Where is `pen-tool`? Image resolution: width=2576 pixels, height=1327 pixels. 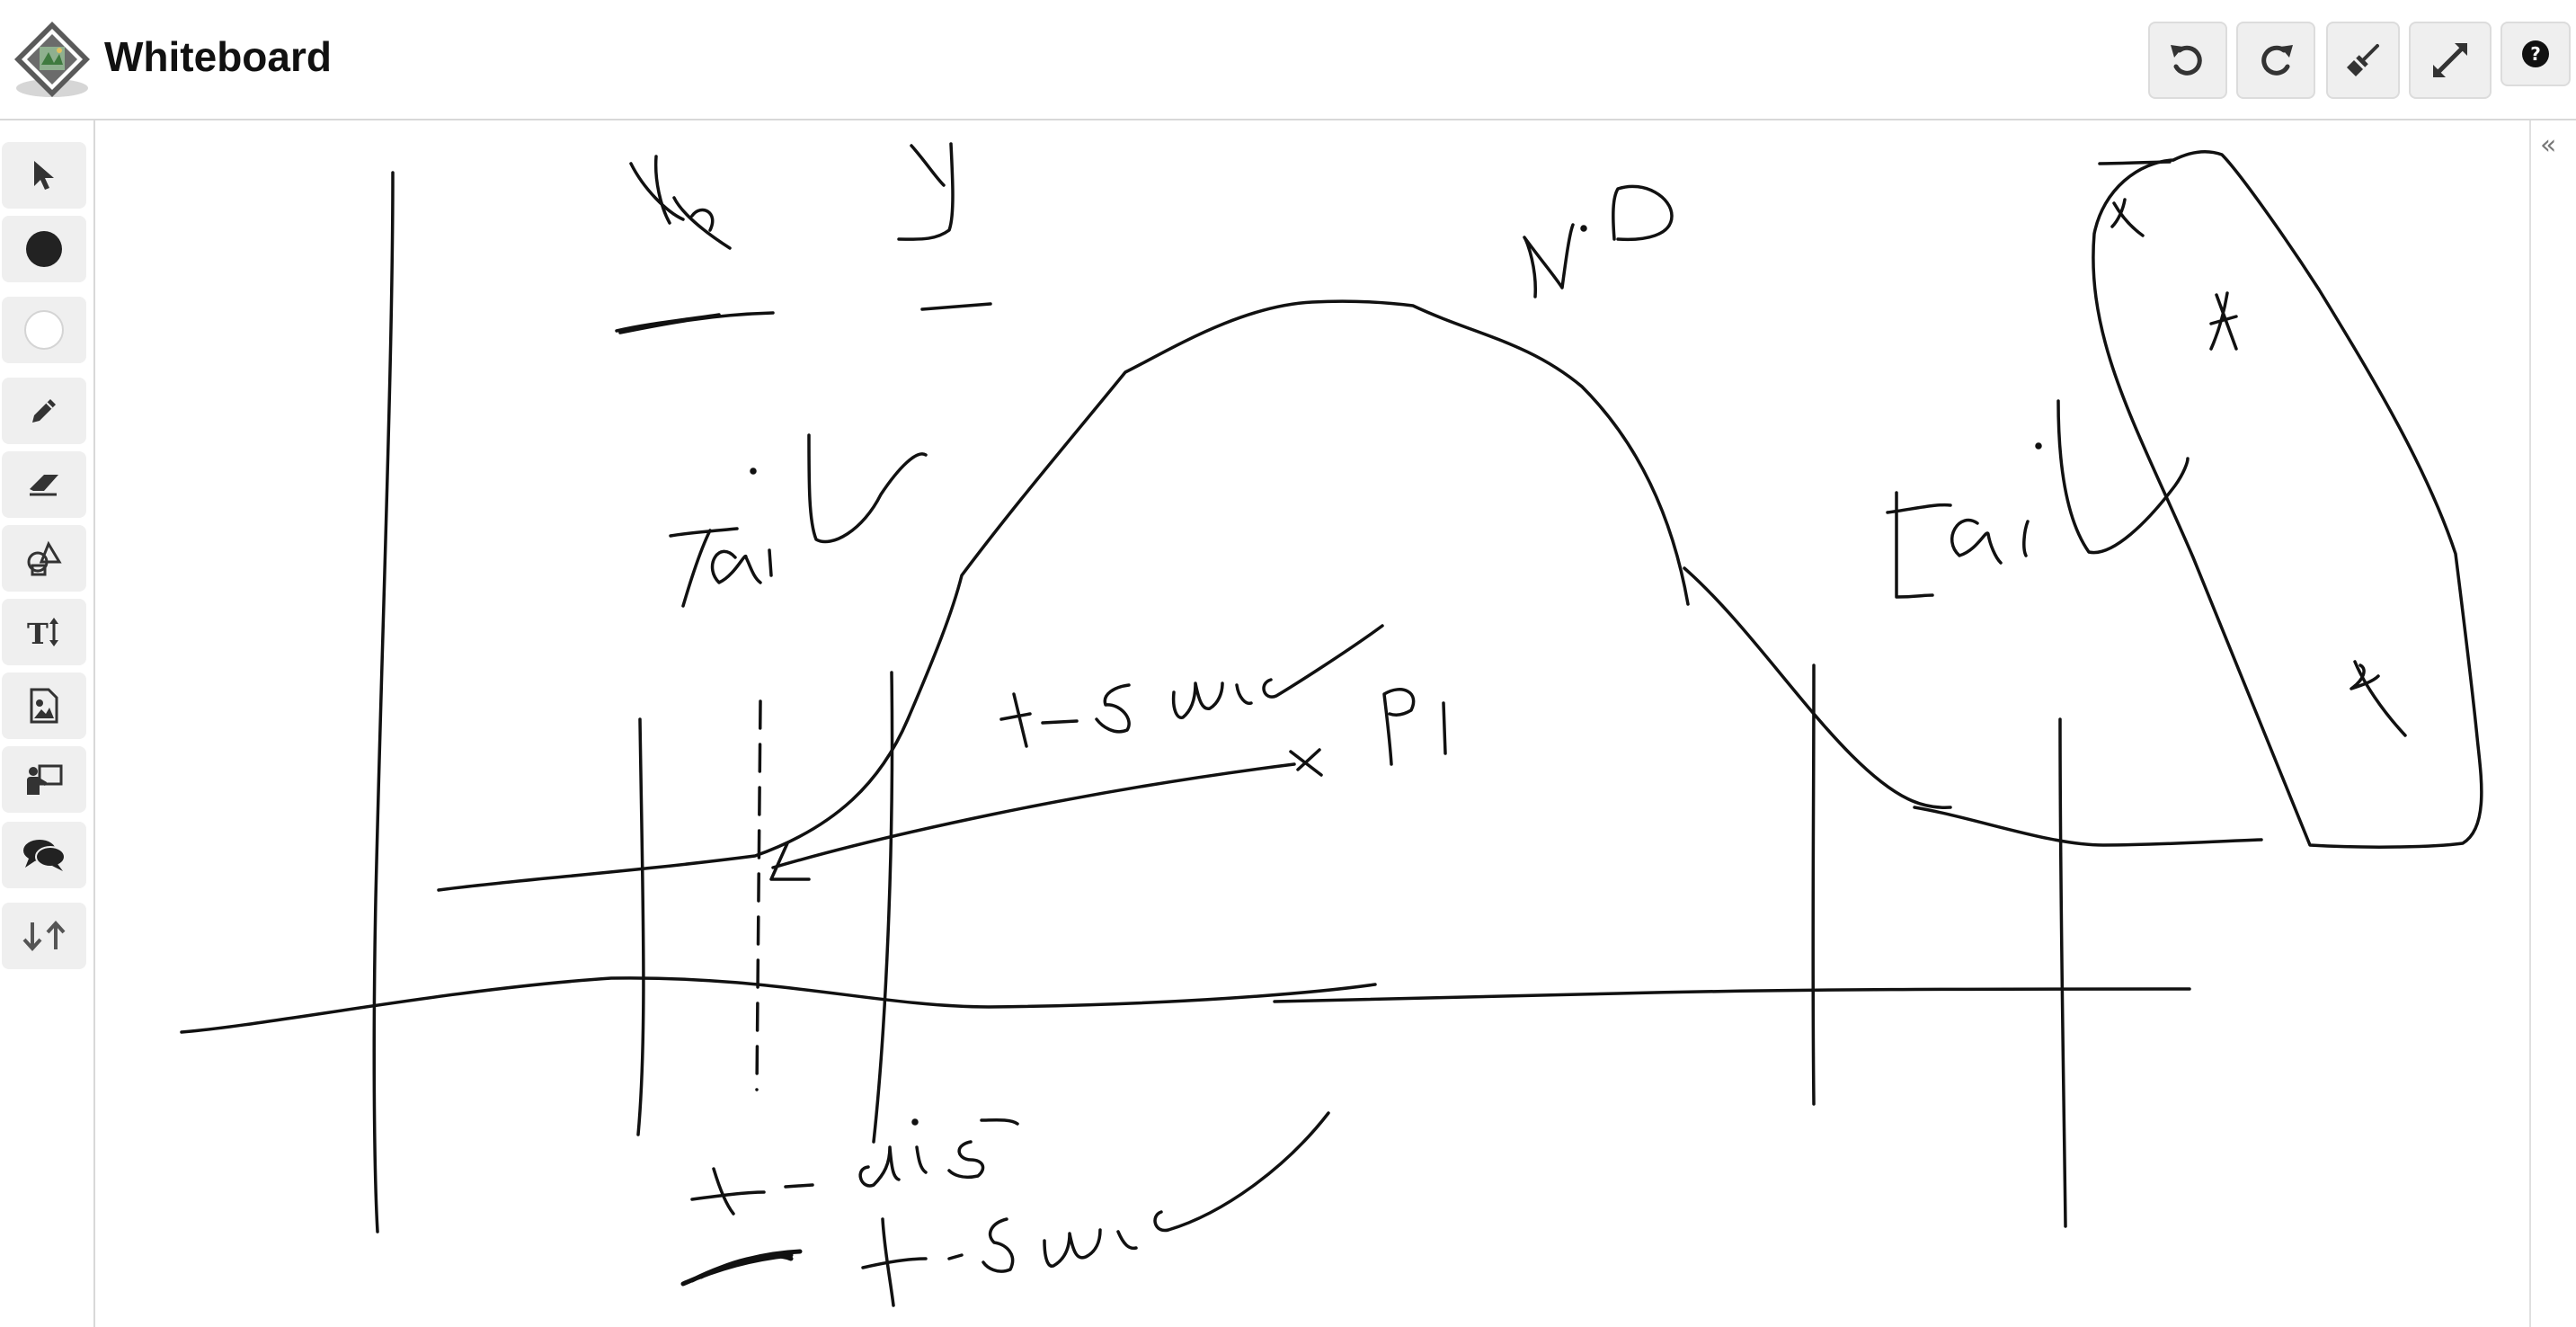
pen-tool is located at coordinates (44, 411).